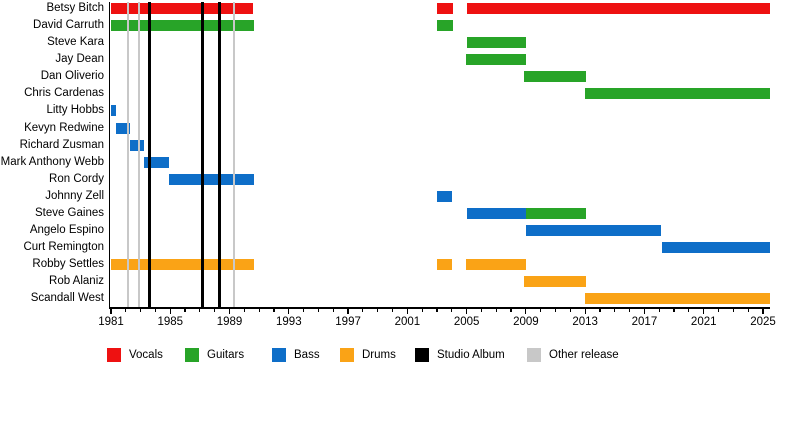  I want to click on legend-swatch-studio-album, so click(422, 355).